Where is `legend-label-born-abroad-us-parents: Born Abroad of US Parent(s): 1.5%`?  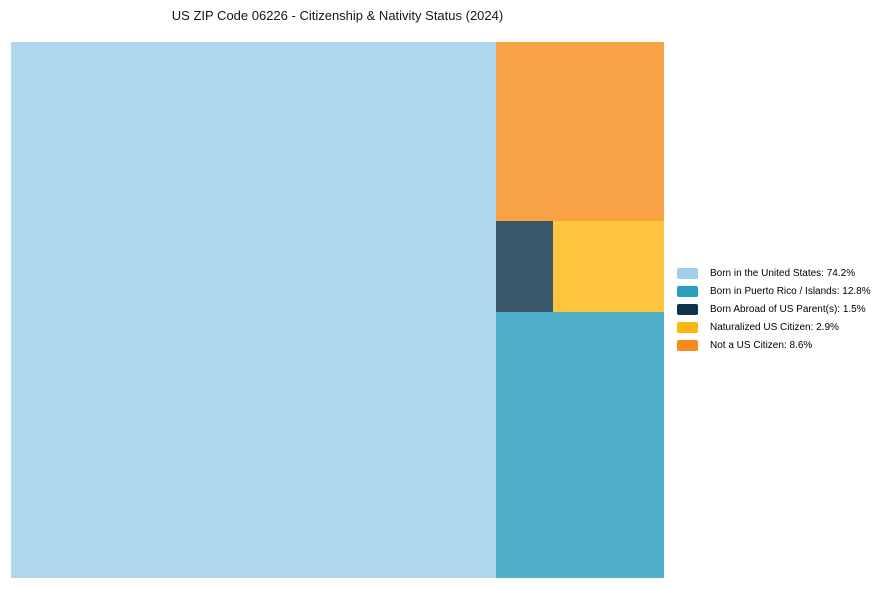 legend-label-born-abroad-us-parents: Born Abroad of US Parent(s): 1.5% is located at coordinates (788, 309).